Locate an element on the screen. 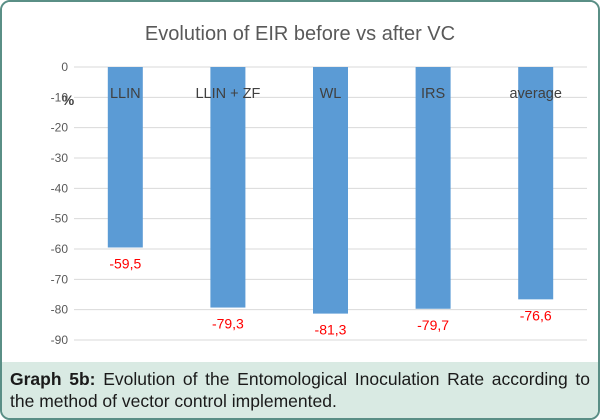 This screenshot has width=600, height=420. category-labels: LLIN LLIN + ZF WL IRS average is located at coordinates (336, 94).